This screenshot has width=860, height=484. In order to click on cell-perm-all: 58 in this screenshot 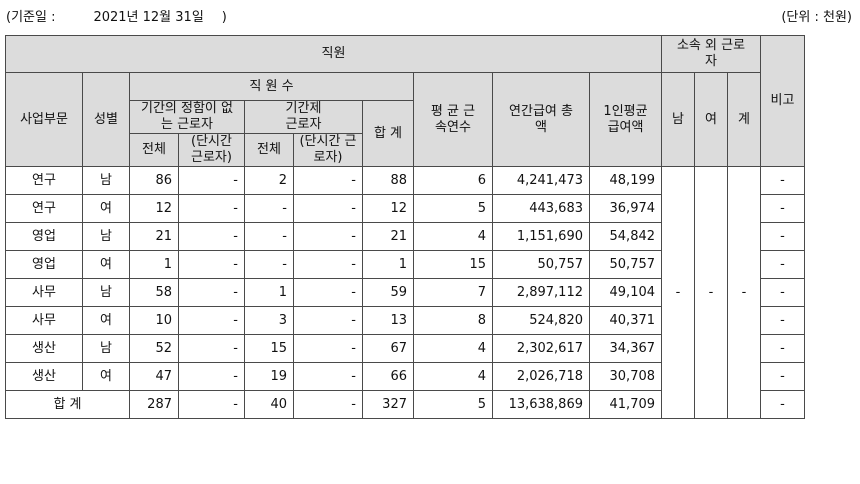, I will do `click(154, 292)`.